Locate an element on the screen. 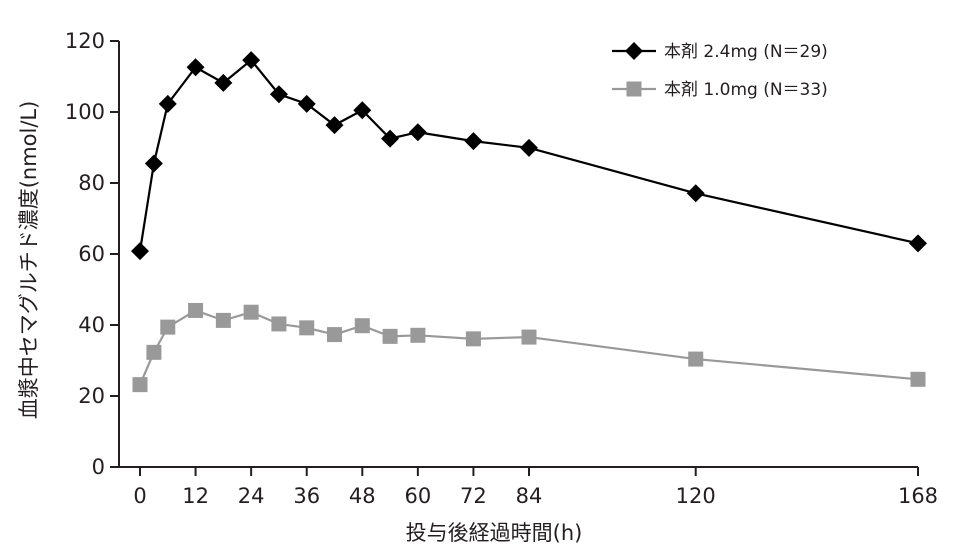 This screenshot has height=557, width=956. x-axis: 0 12 24 36 48 60 72 84 120 168 is located at coordinates (528, 487).